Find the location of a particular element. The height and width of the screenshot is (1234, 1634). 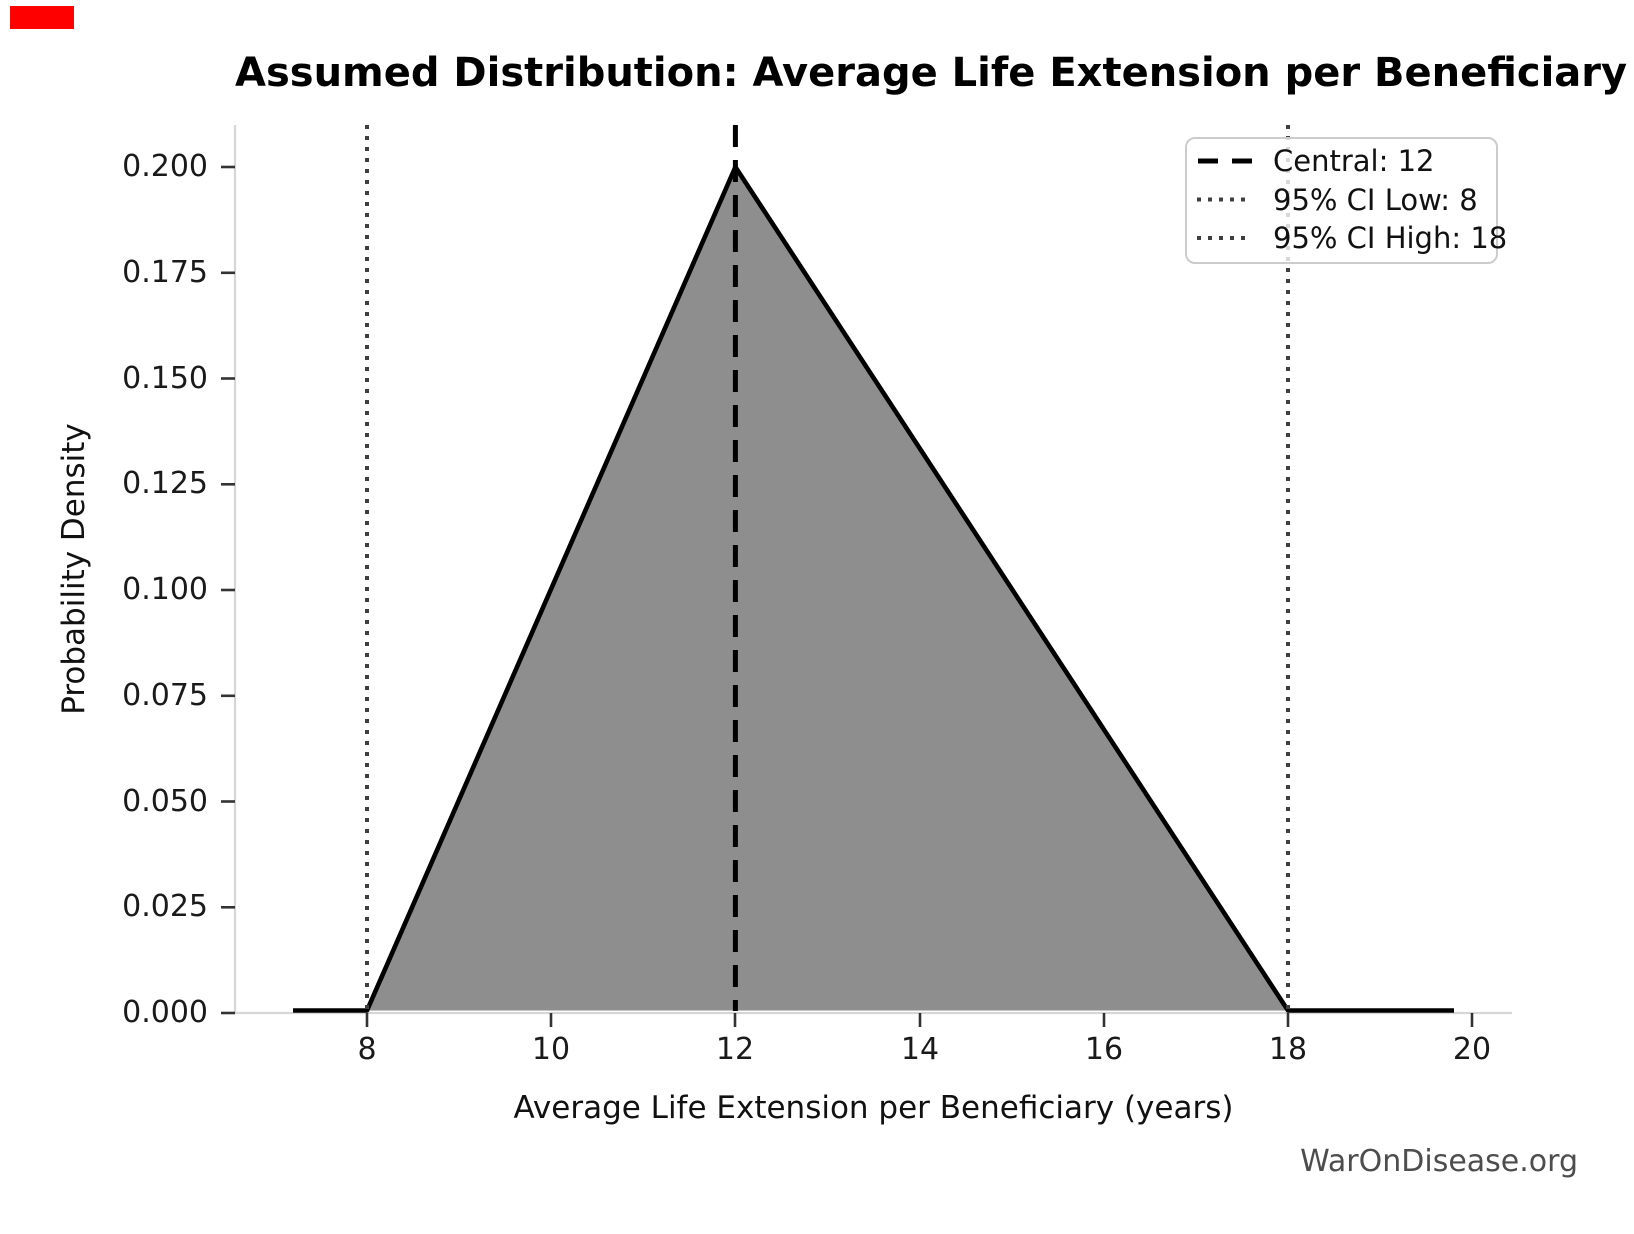

red-annotation-box is located at coordinates (42, 17).